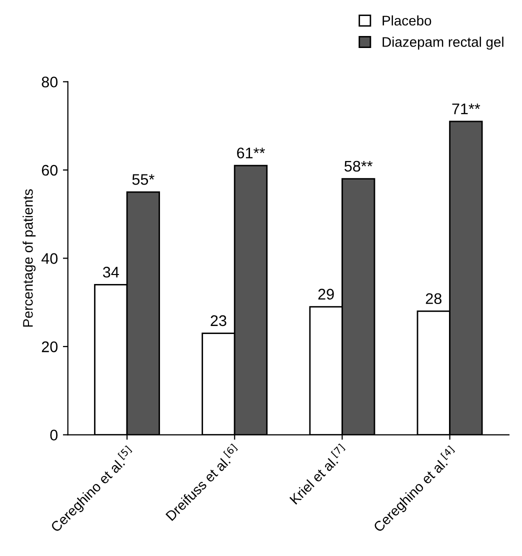  What do you see at coordinates (49, 258) in the screenshot?
I see `y-tick-label: 40` at bounding box center [49, 258].